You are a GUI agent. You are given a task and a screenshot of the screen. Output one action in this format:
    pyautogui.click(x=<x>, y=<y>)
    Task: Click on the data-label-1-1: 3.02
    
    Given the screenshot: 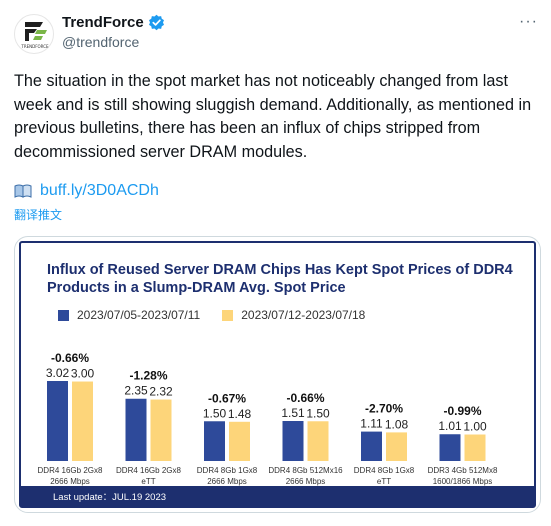 What is the action you would take?
    pyautogui.click(x=58, y=373)
    